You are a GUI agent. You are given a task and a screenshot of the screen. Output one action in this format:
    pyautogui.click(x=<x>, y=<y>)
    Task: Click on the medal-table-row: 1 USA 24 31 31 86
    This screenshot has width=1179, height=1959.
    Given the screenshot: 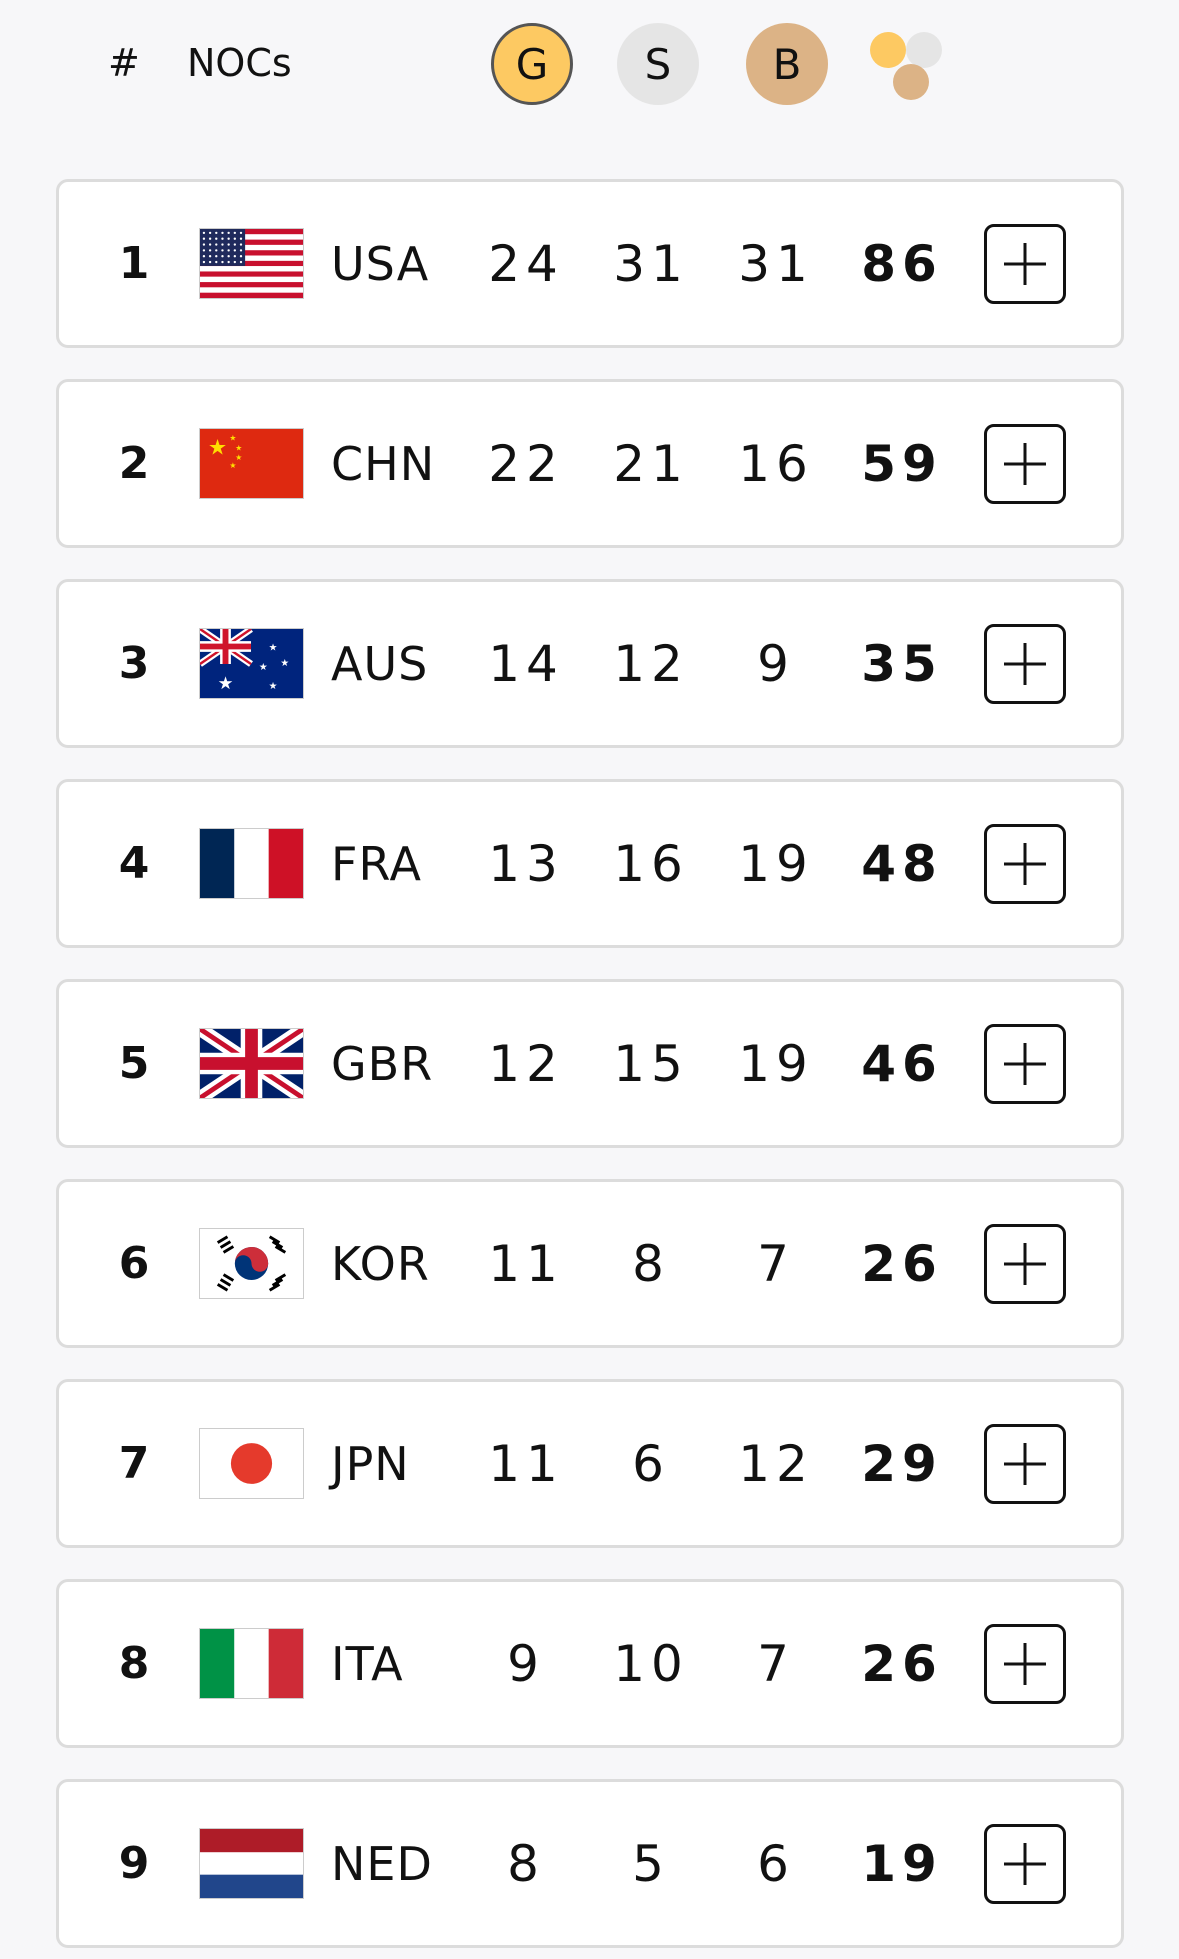 What is the action you would take?
    pyautogui.click(x=590, y=263)
    